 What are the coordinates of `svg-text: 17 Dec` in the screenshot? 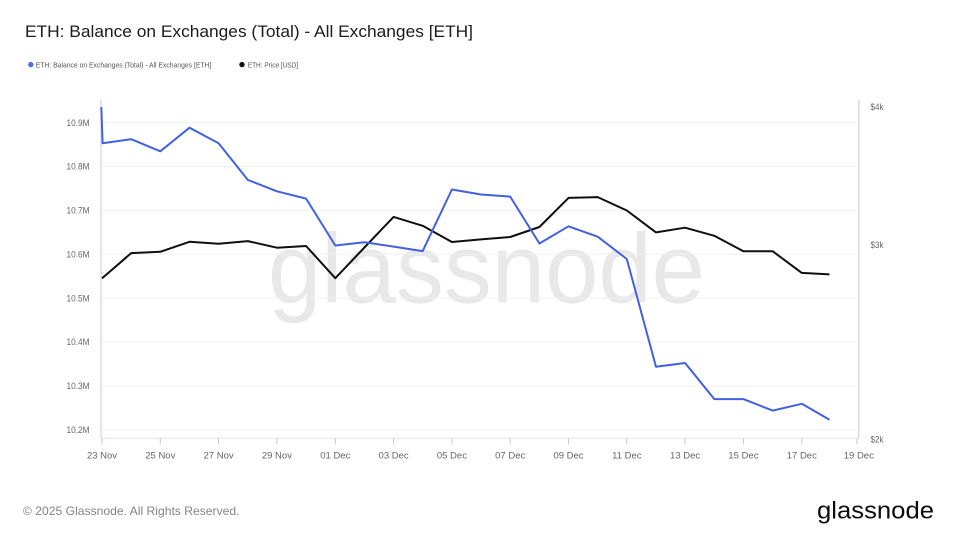 It's located at (802, 455).